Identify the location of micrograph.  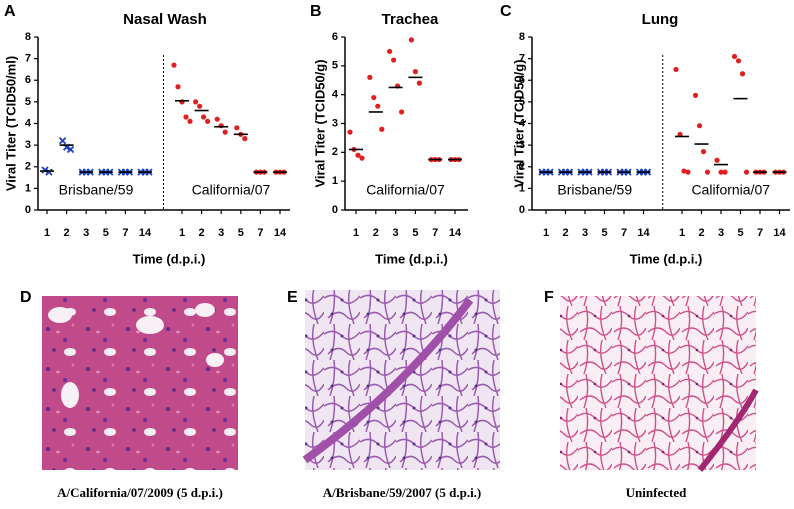
(658, 383).